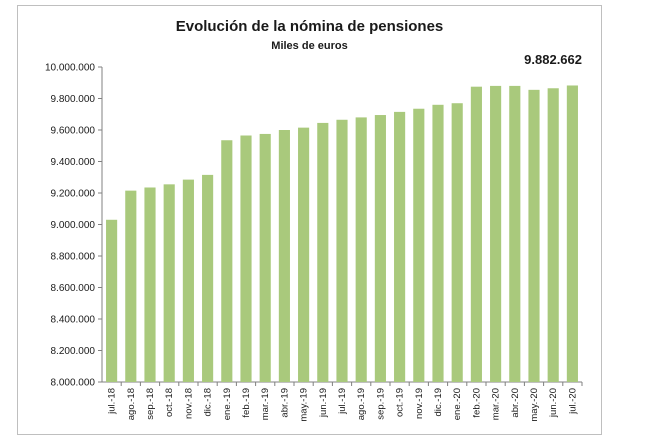  Describe the element at coordinates (304, 405) in the screenshot. I see `x-tick-label: may.-19` at that location.